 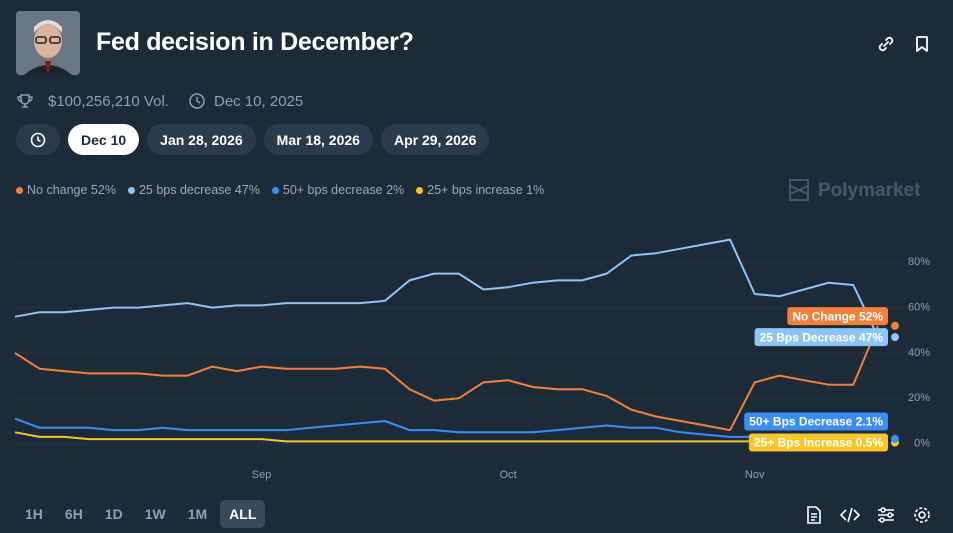 I want to click on gear-icon, so click(x=922, y=515).